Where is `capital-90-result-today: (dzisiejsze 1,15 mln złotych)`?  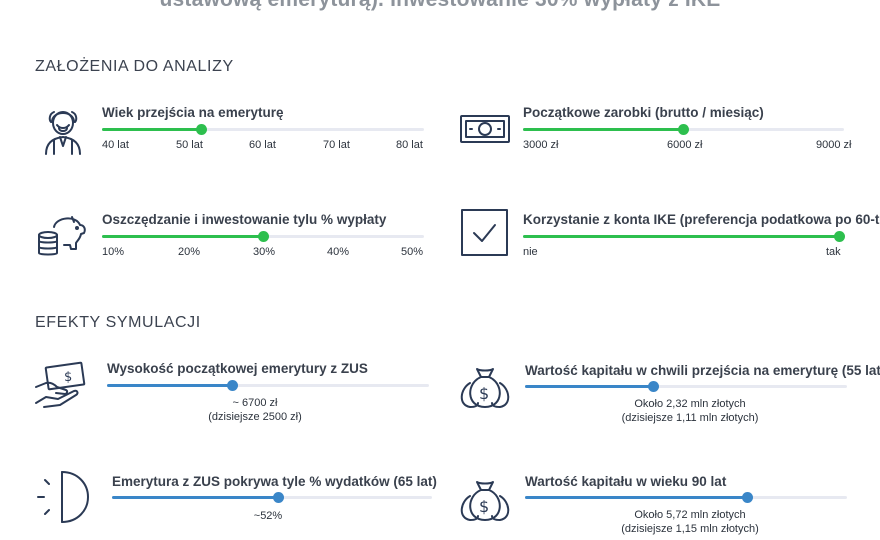
capital-90-result-today: (dzisiejsze 1,15 mln złotych) is located at coordinates (690, 529).